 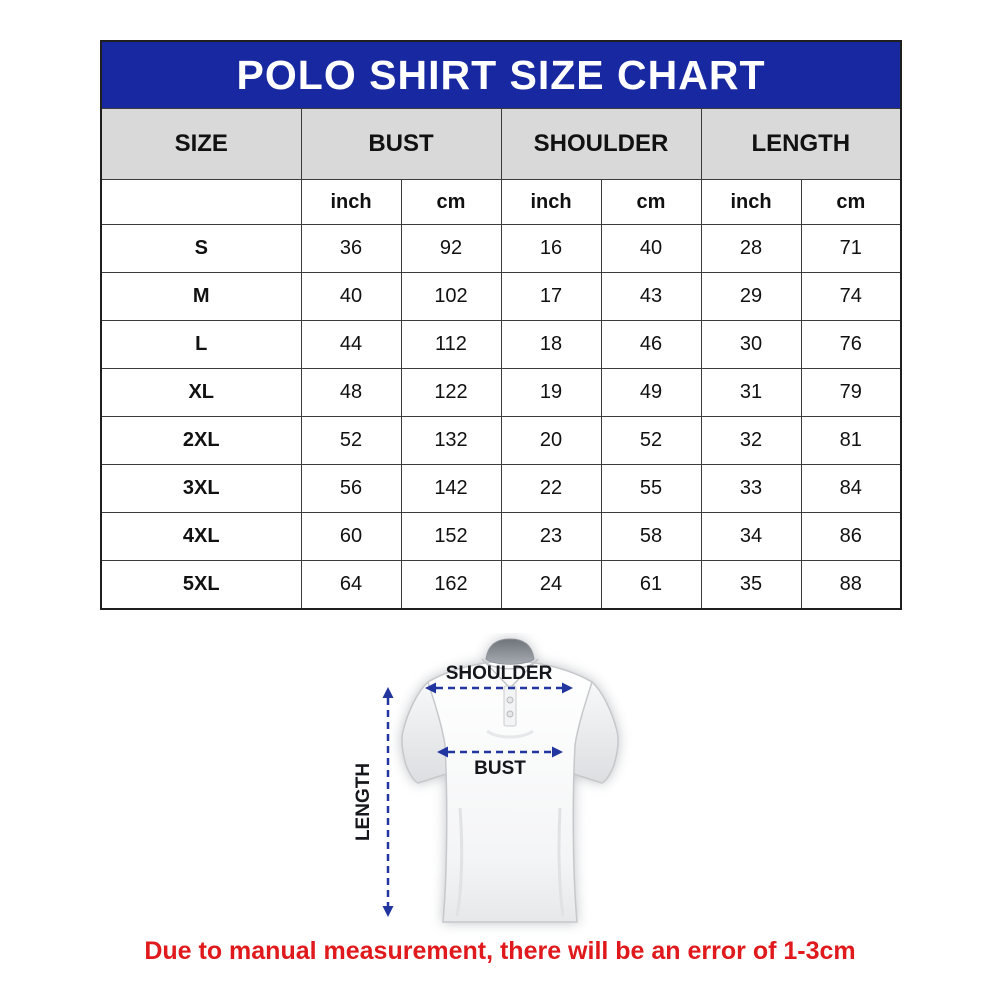 I want to click on value-shoulder-inch: 23, so click(x=551, y=536).